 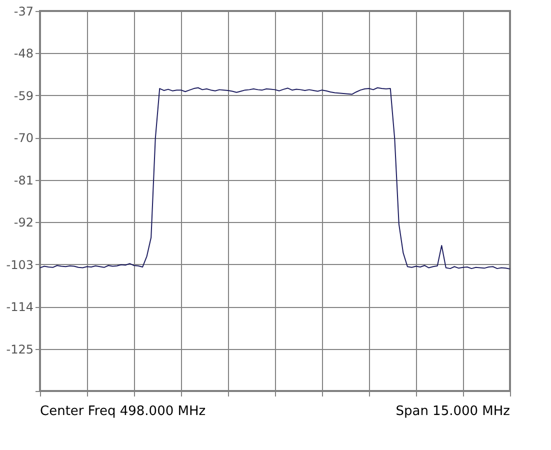 I want to click on y-tick-label: -59, so click(x=24, y=95).